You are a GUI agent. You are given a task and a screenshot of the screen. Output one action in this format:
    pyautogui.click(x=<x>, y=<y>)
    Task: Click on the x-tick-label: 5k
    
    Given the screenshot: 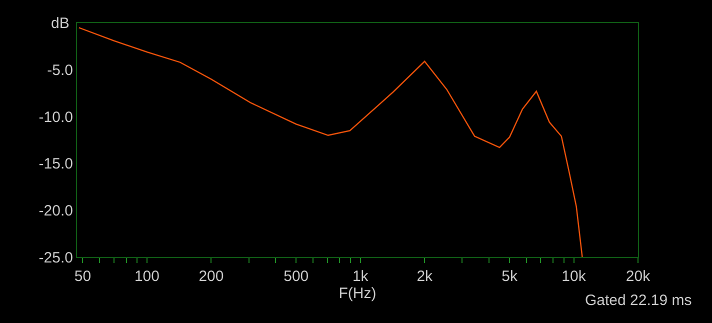 What is the action you would take?
    pyautogui.click(x=510, y=276)
    